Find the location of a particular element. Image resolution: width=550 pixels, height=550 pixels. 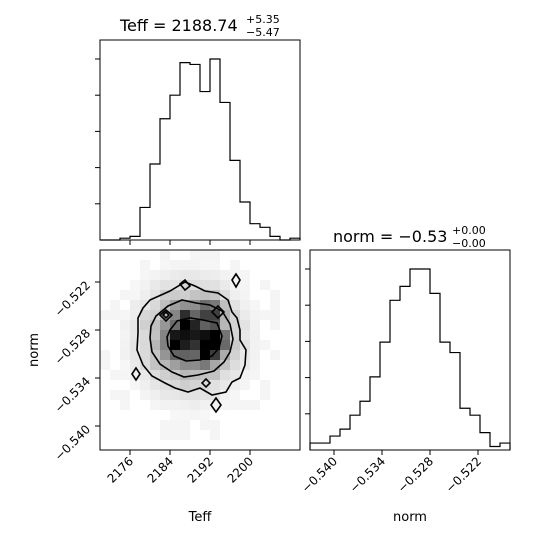

teff-title: Teff = 2188.74 is located at coordinates (178, 25).